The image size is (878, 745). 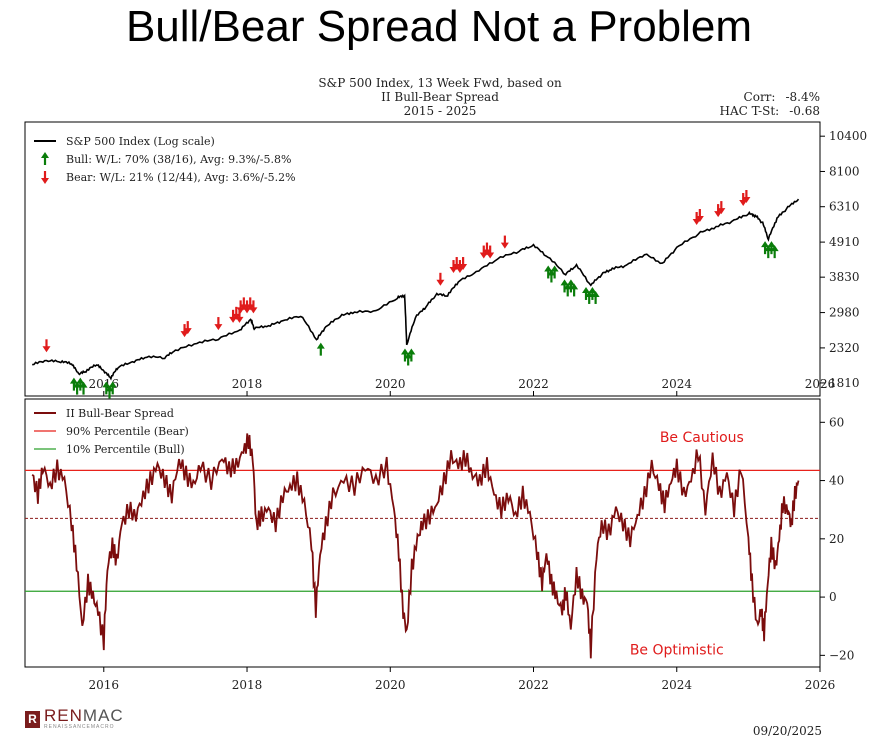 I want to click on chart-title-line-1: S&P 500 Index, 13 Week Fwd, based on, so click(x=440, y=83).